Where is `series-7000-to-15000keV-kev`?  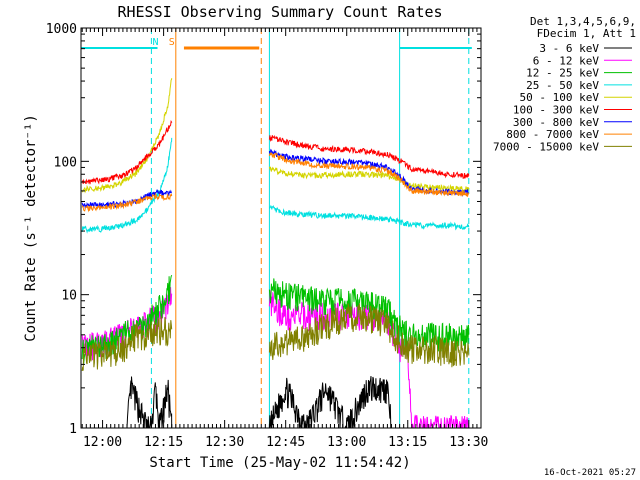 series-7000-to-15000keV-kev is located at coordinates (275, 337).